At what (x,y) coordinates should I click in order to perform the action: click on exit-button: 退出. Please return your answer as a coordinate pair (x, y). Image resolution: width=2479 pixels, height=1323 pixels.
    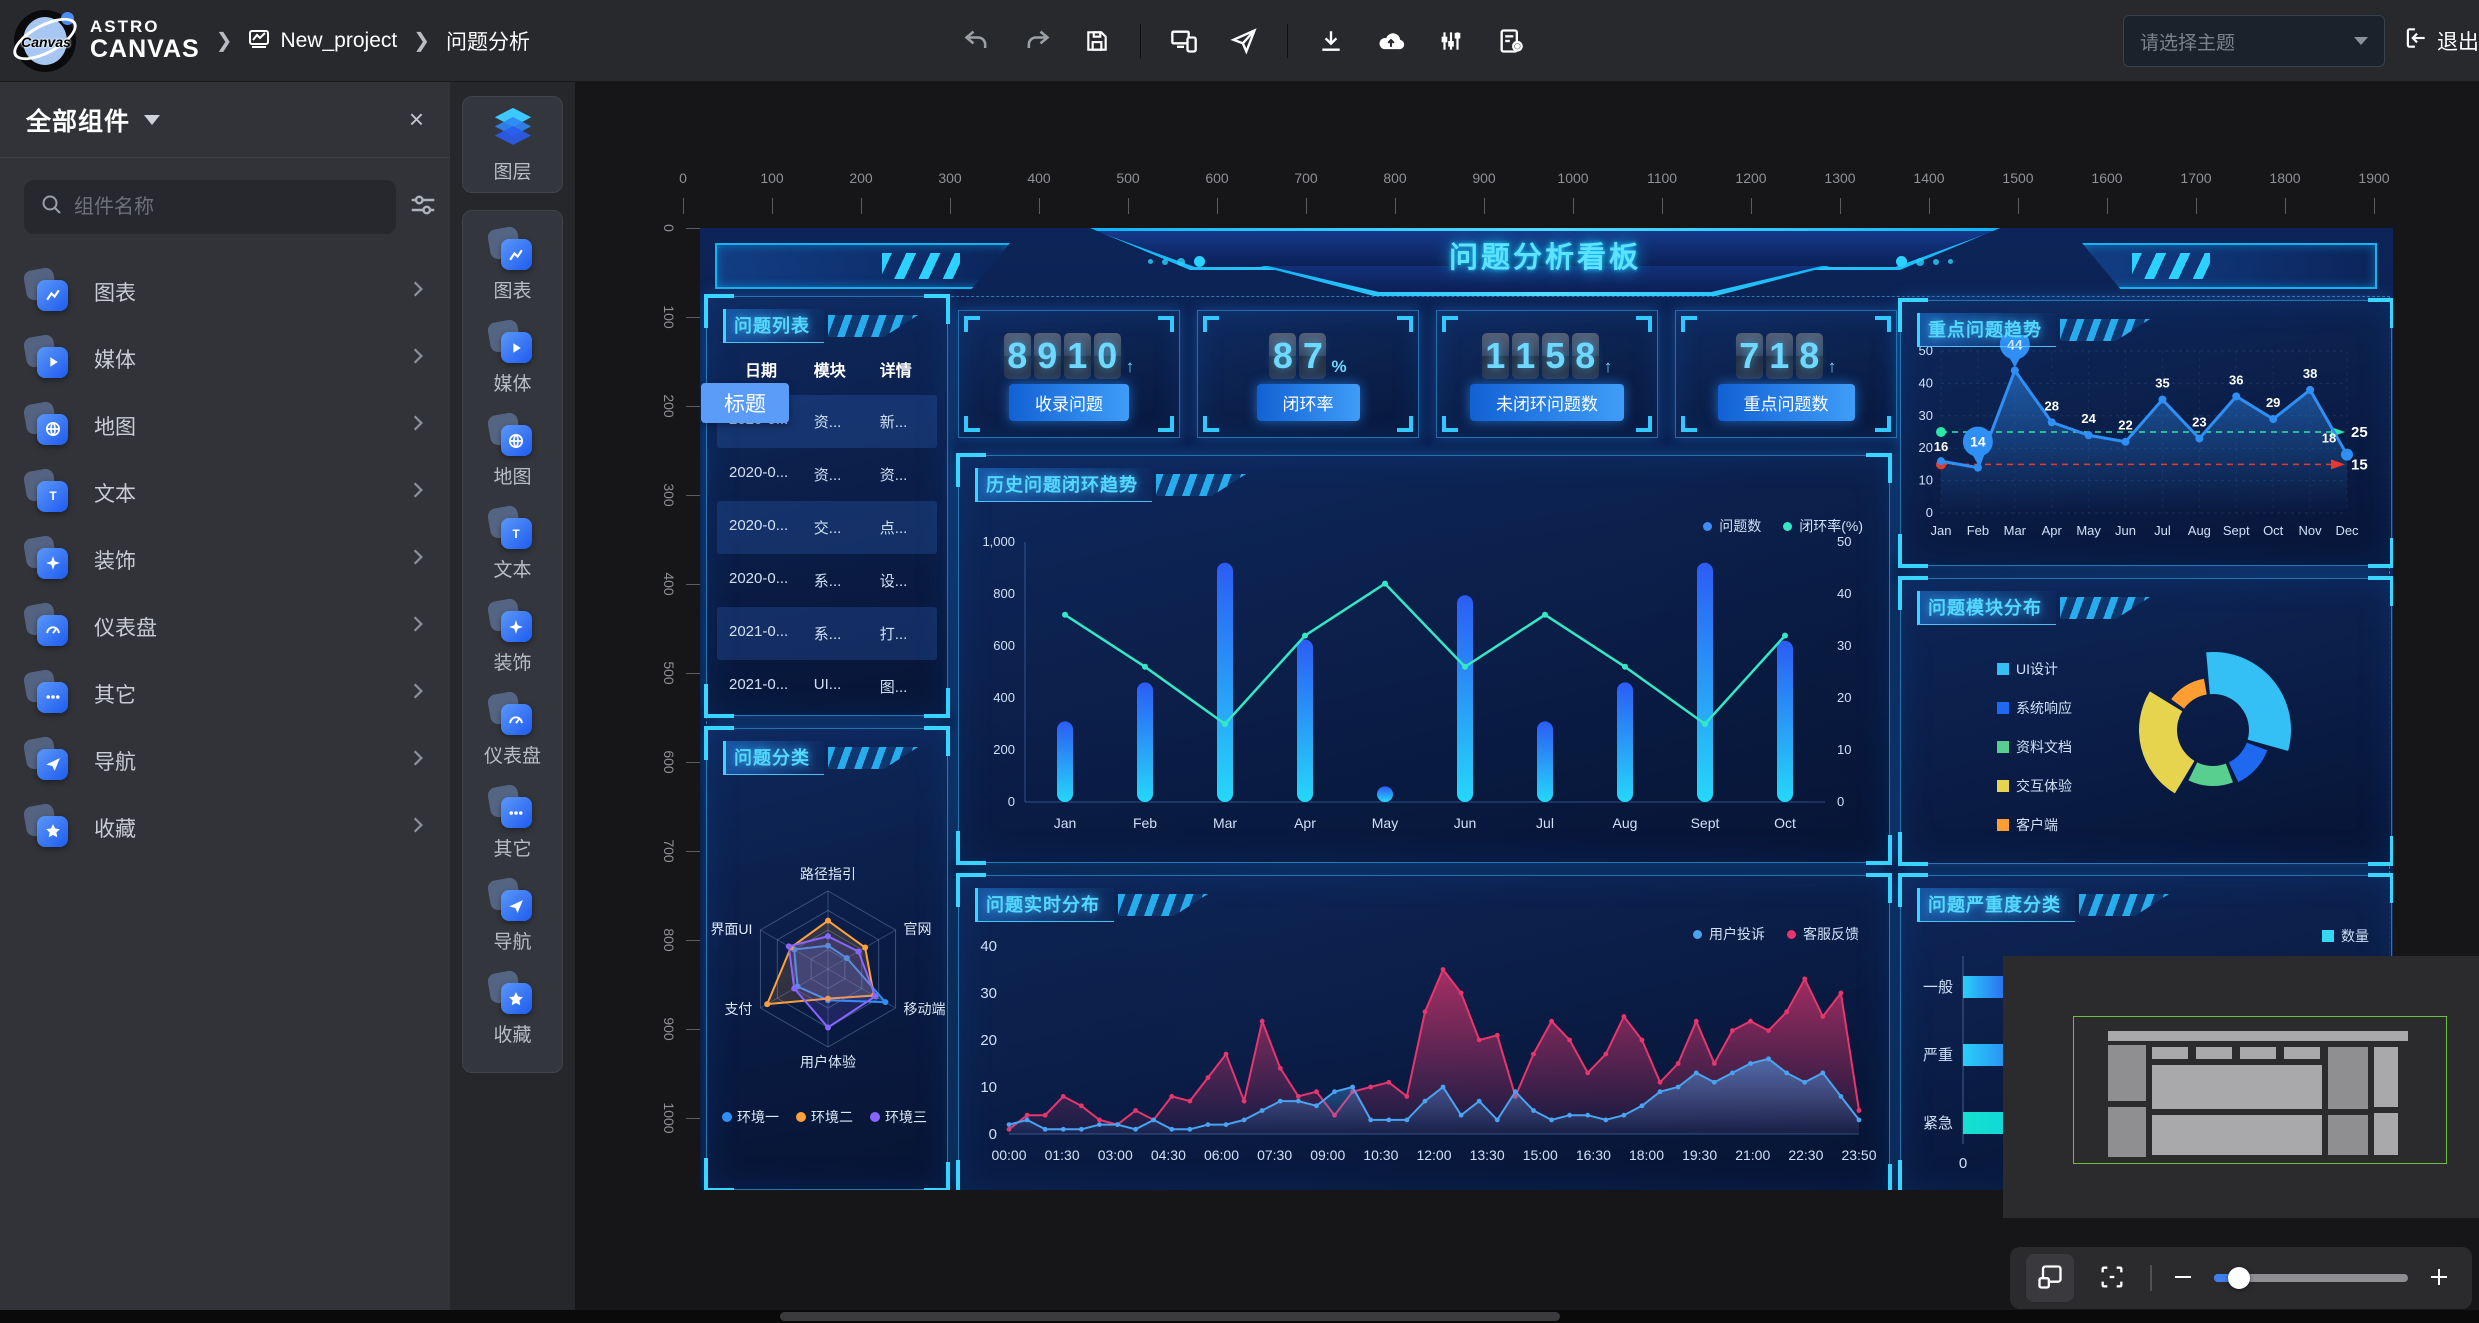
    Looking at the image, I should click on (2441, 41).